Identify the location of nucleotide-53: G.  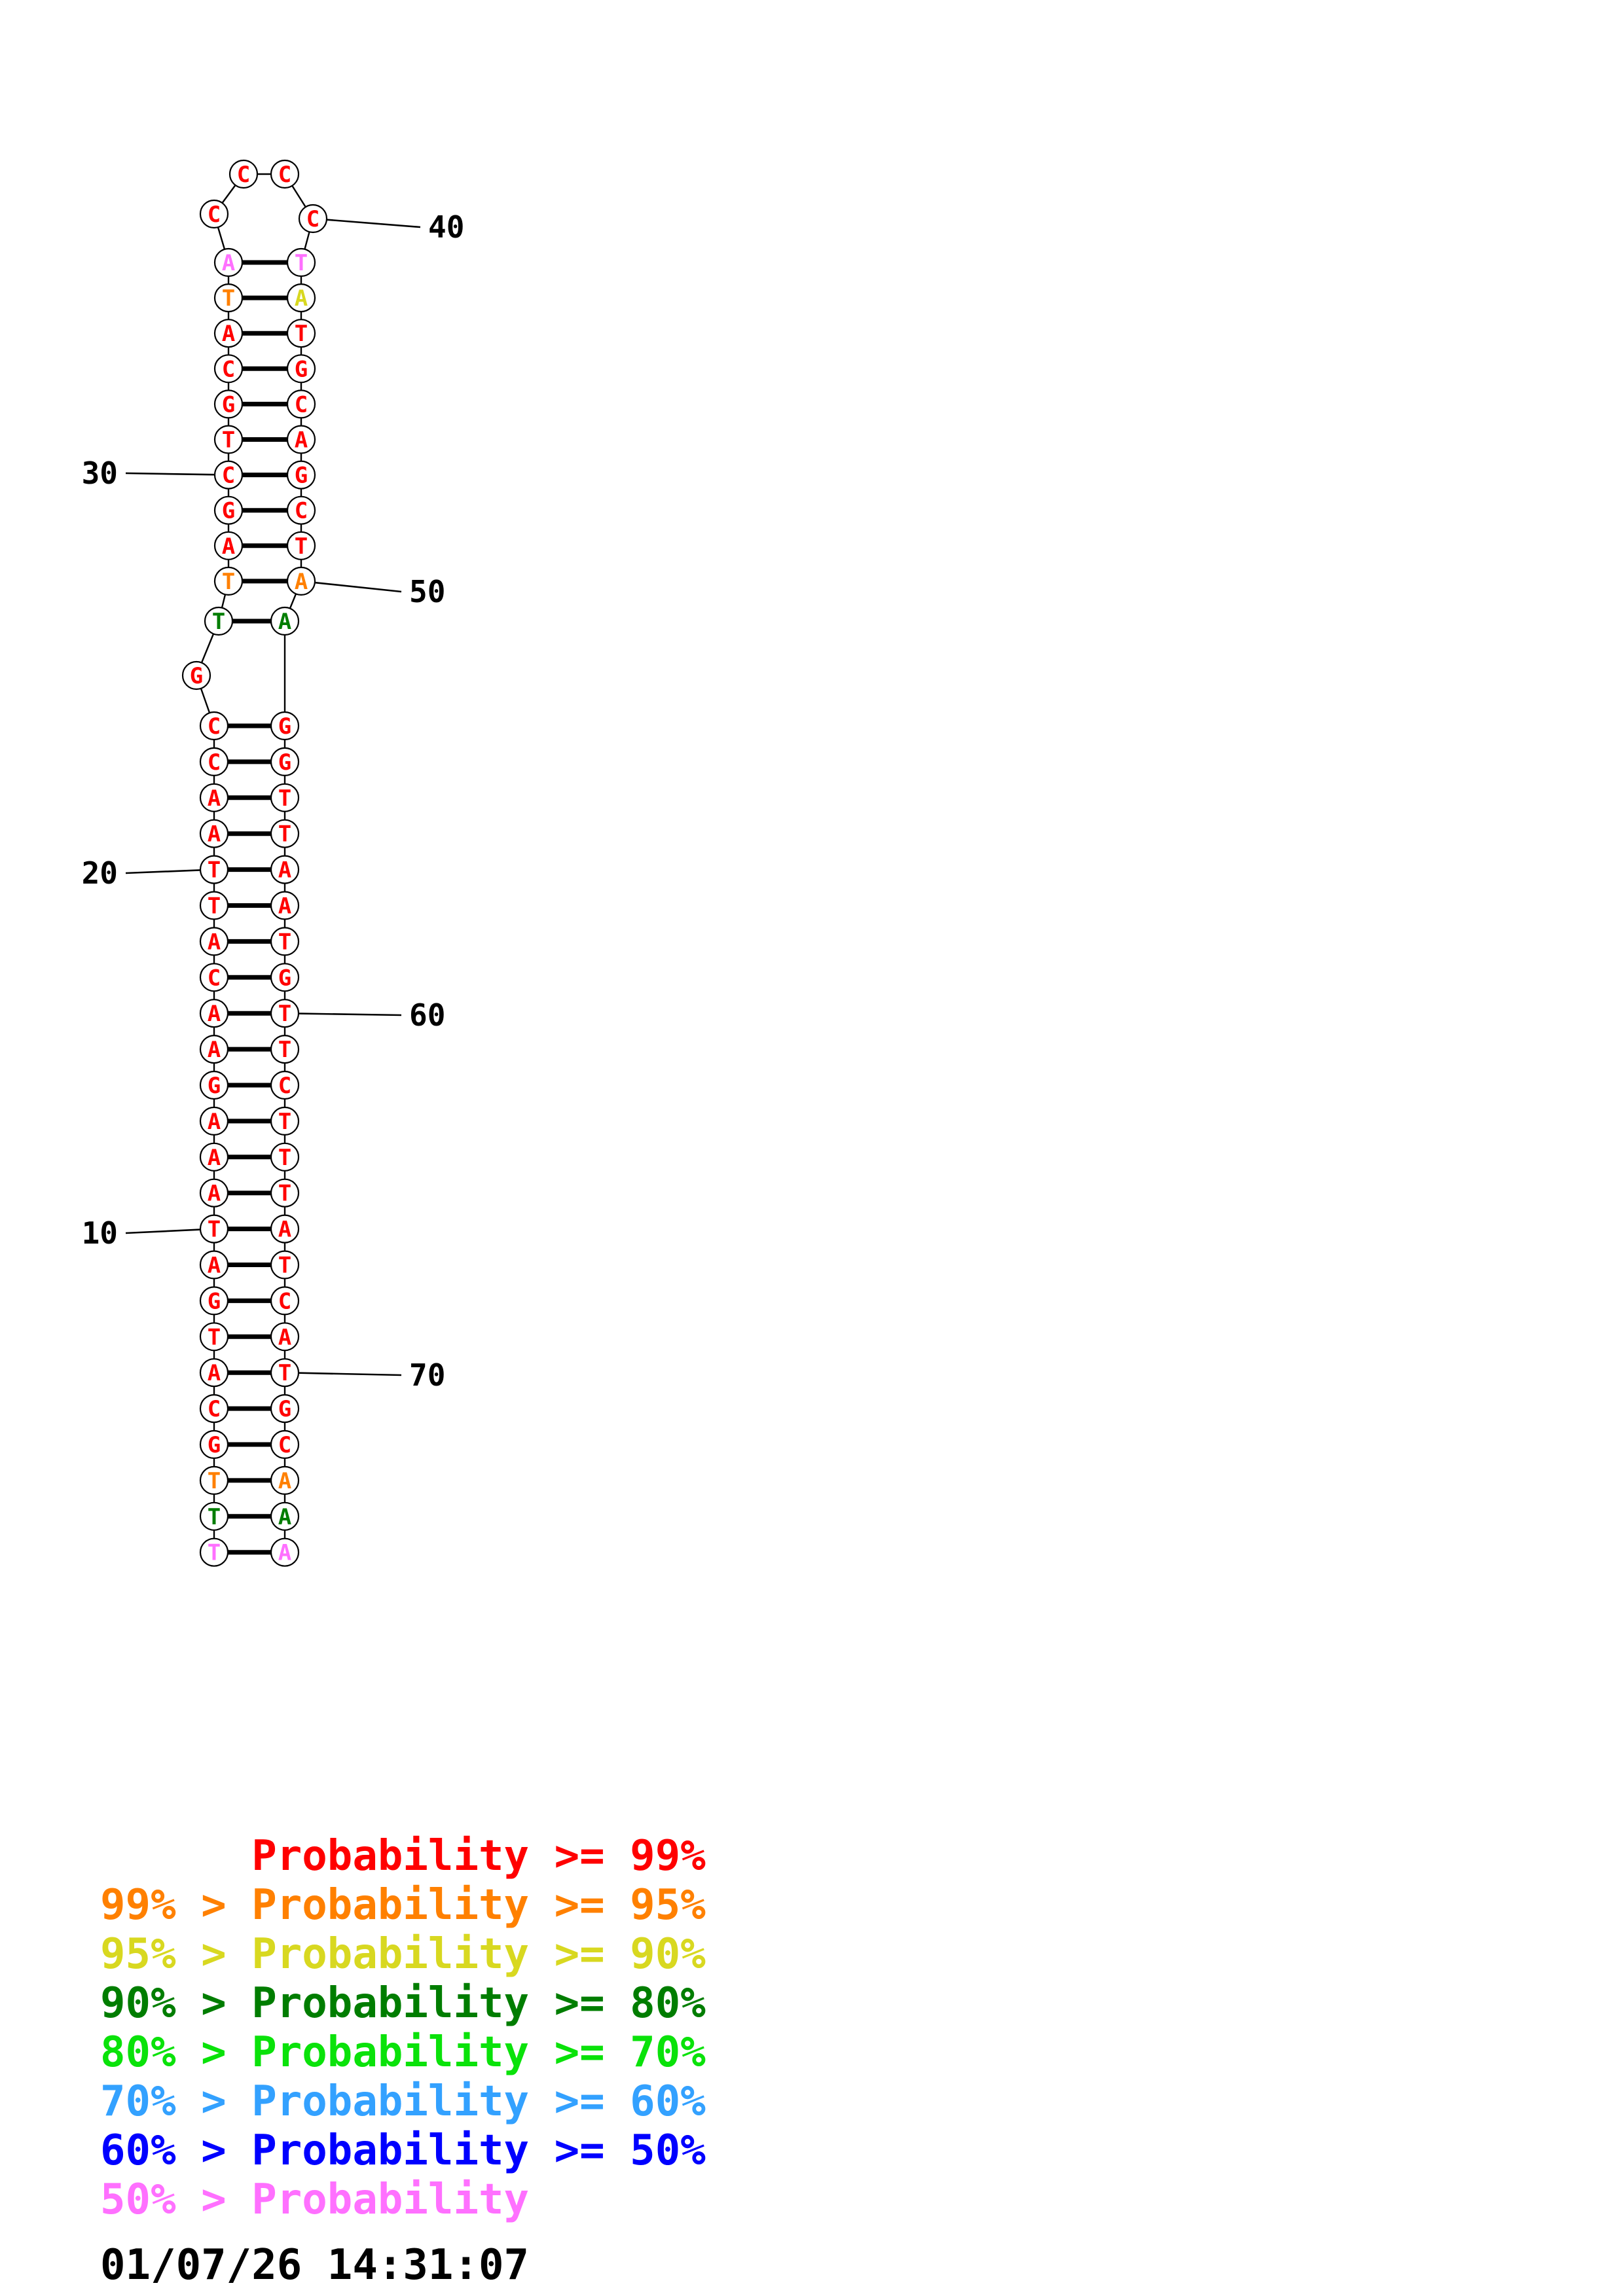
(285, 762).